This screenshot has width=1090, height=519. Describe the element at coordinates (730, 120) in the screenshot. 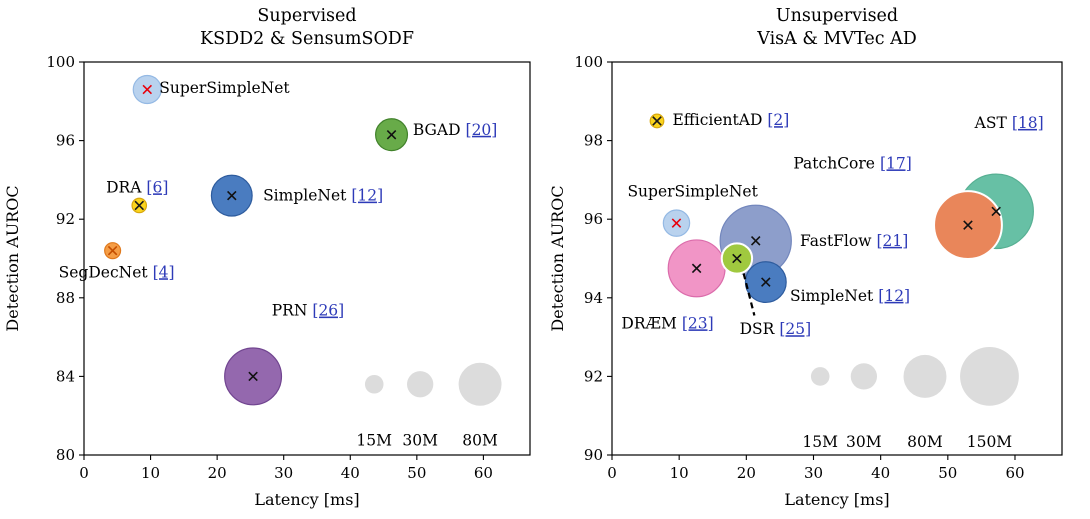

I see `efficientad-label: EfficientAD [2]` at that location.